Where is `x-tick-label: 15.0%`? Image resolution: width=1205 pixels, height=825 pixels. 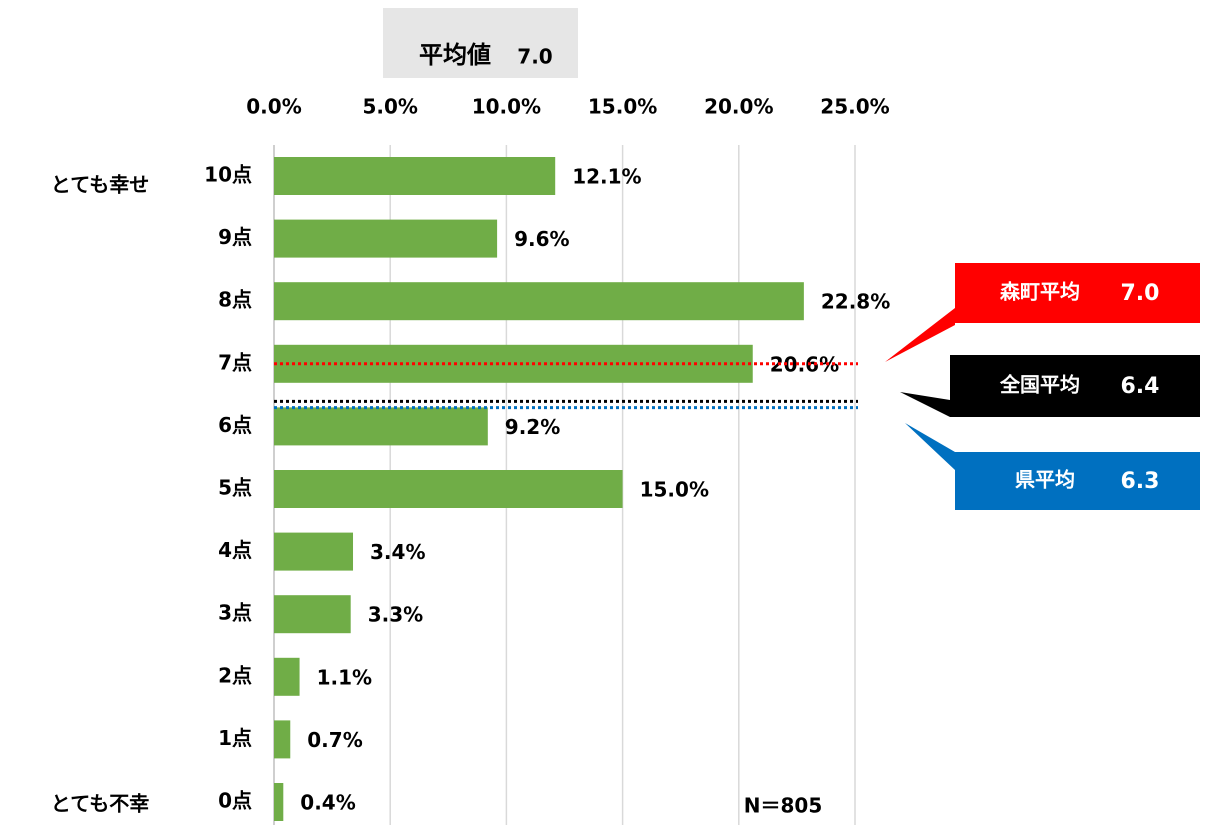
x-tick-label: 15.0% is located at coordinates (622, 107).